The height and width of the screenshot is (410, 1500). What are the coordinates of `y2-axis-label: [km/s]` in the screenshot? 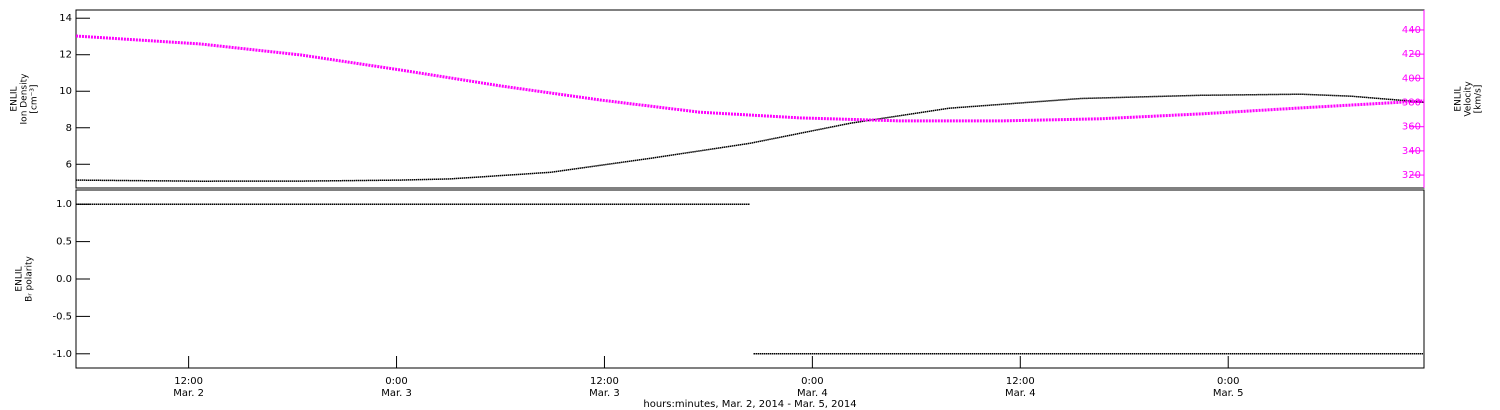 It's located at (1479, 99).